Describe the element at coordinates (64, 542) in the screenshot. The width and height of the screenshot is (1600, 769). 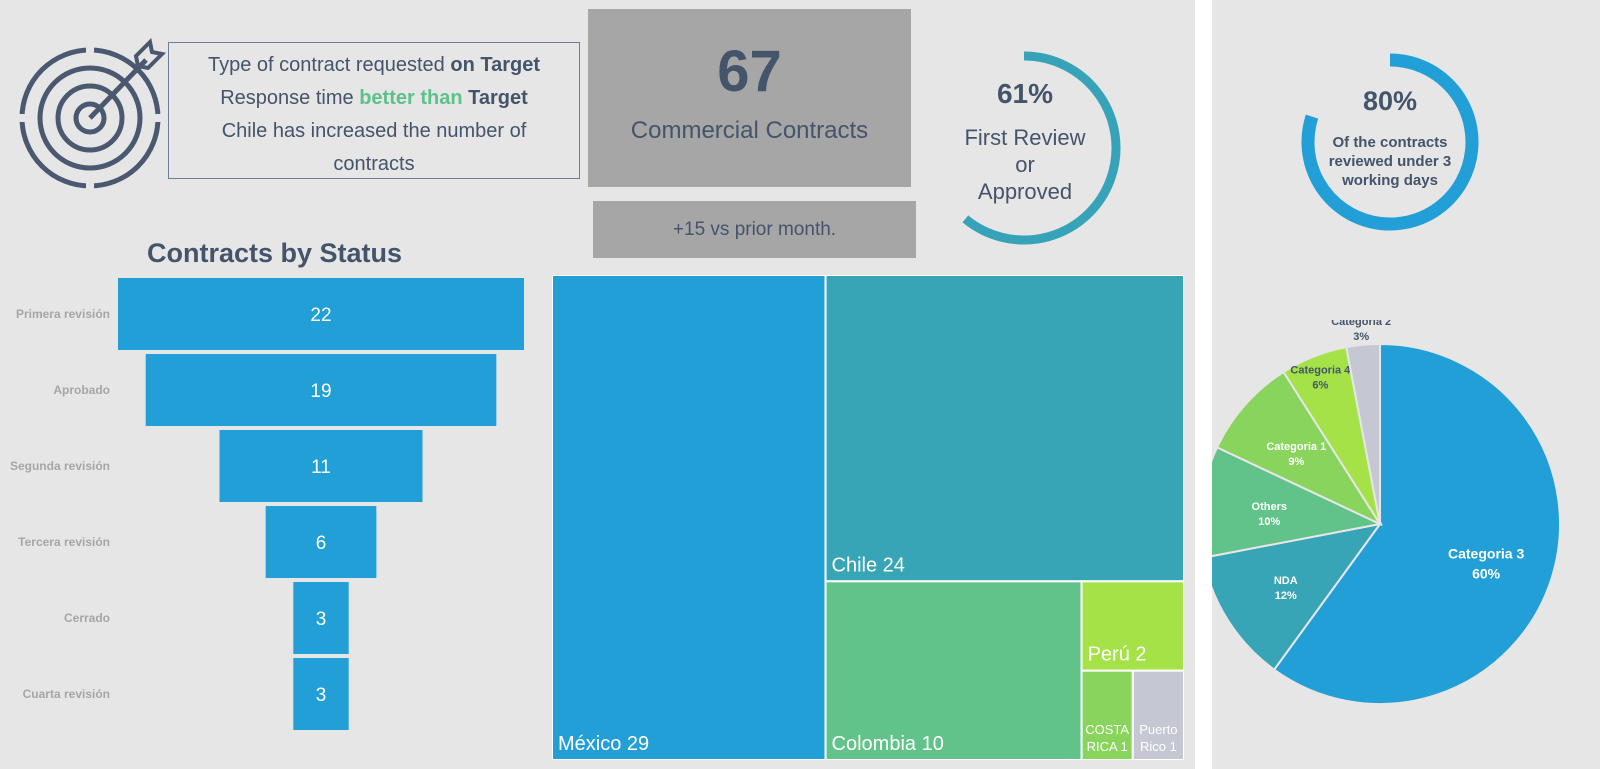
I see `funnel-category-label: Tercera revisión` at that location.